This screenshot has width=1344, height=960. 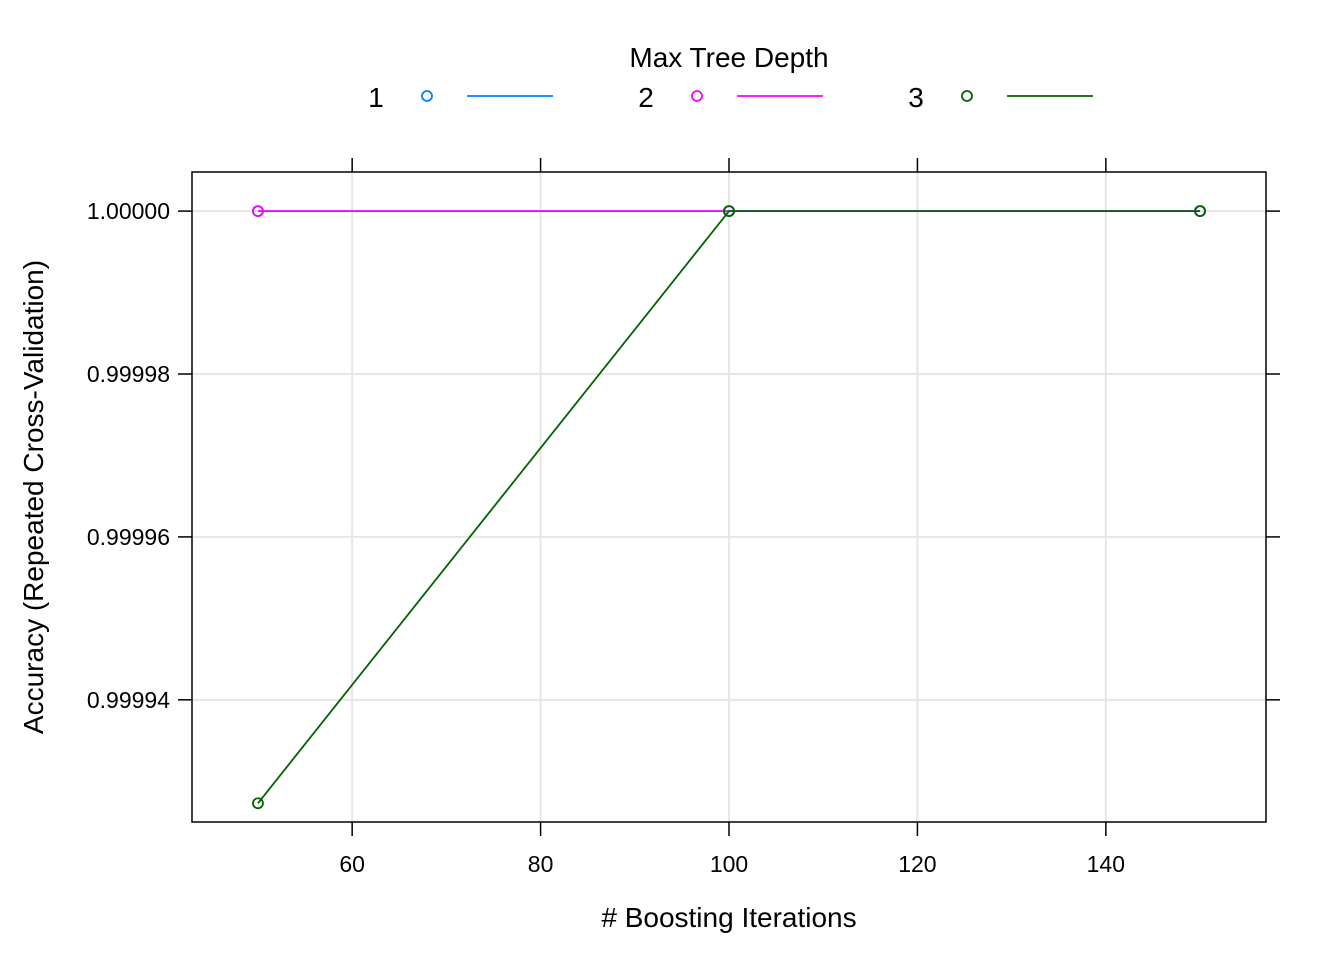 I want to click on x-tick-label: 60, so click(x=352, y=864).